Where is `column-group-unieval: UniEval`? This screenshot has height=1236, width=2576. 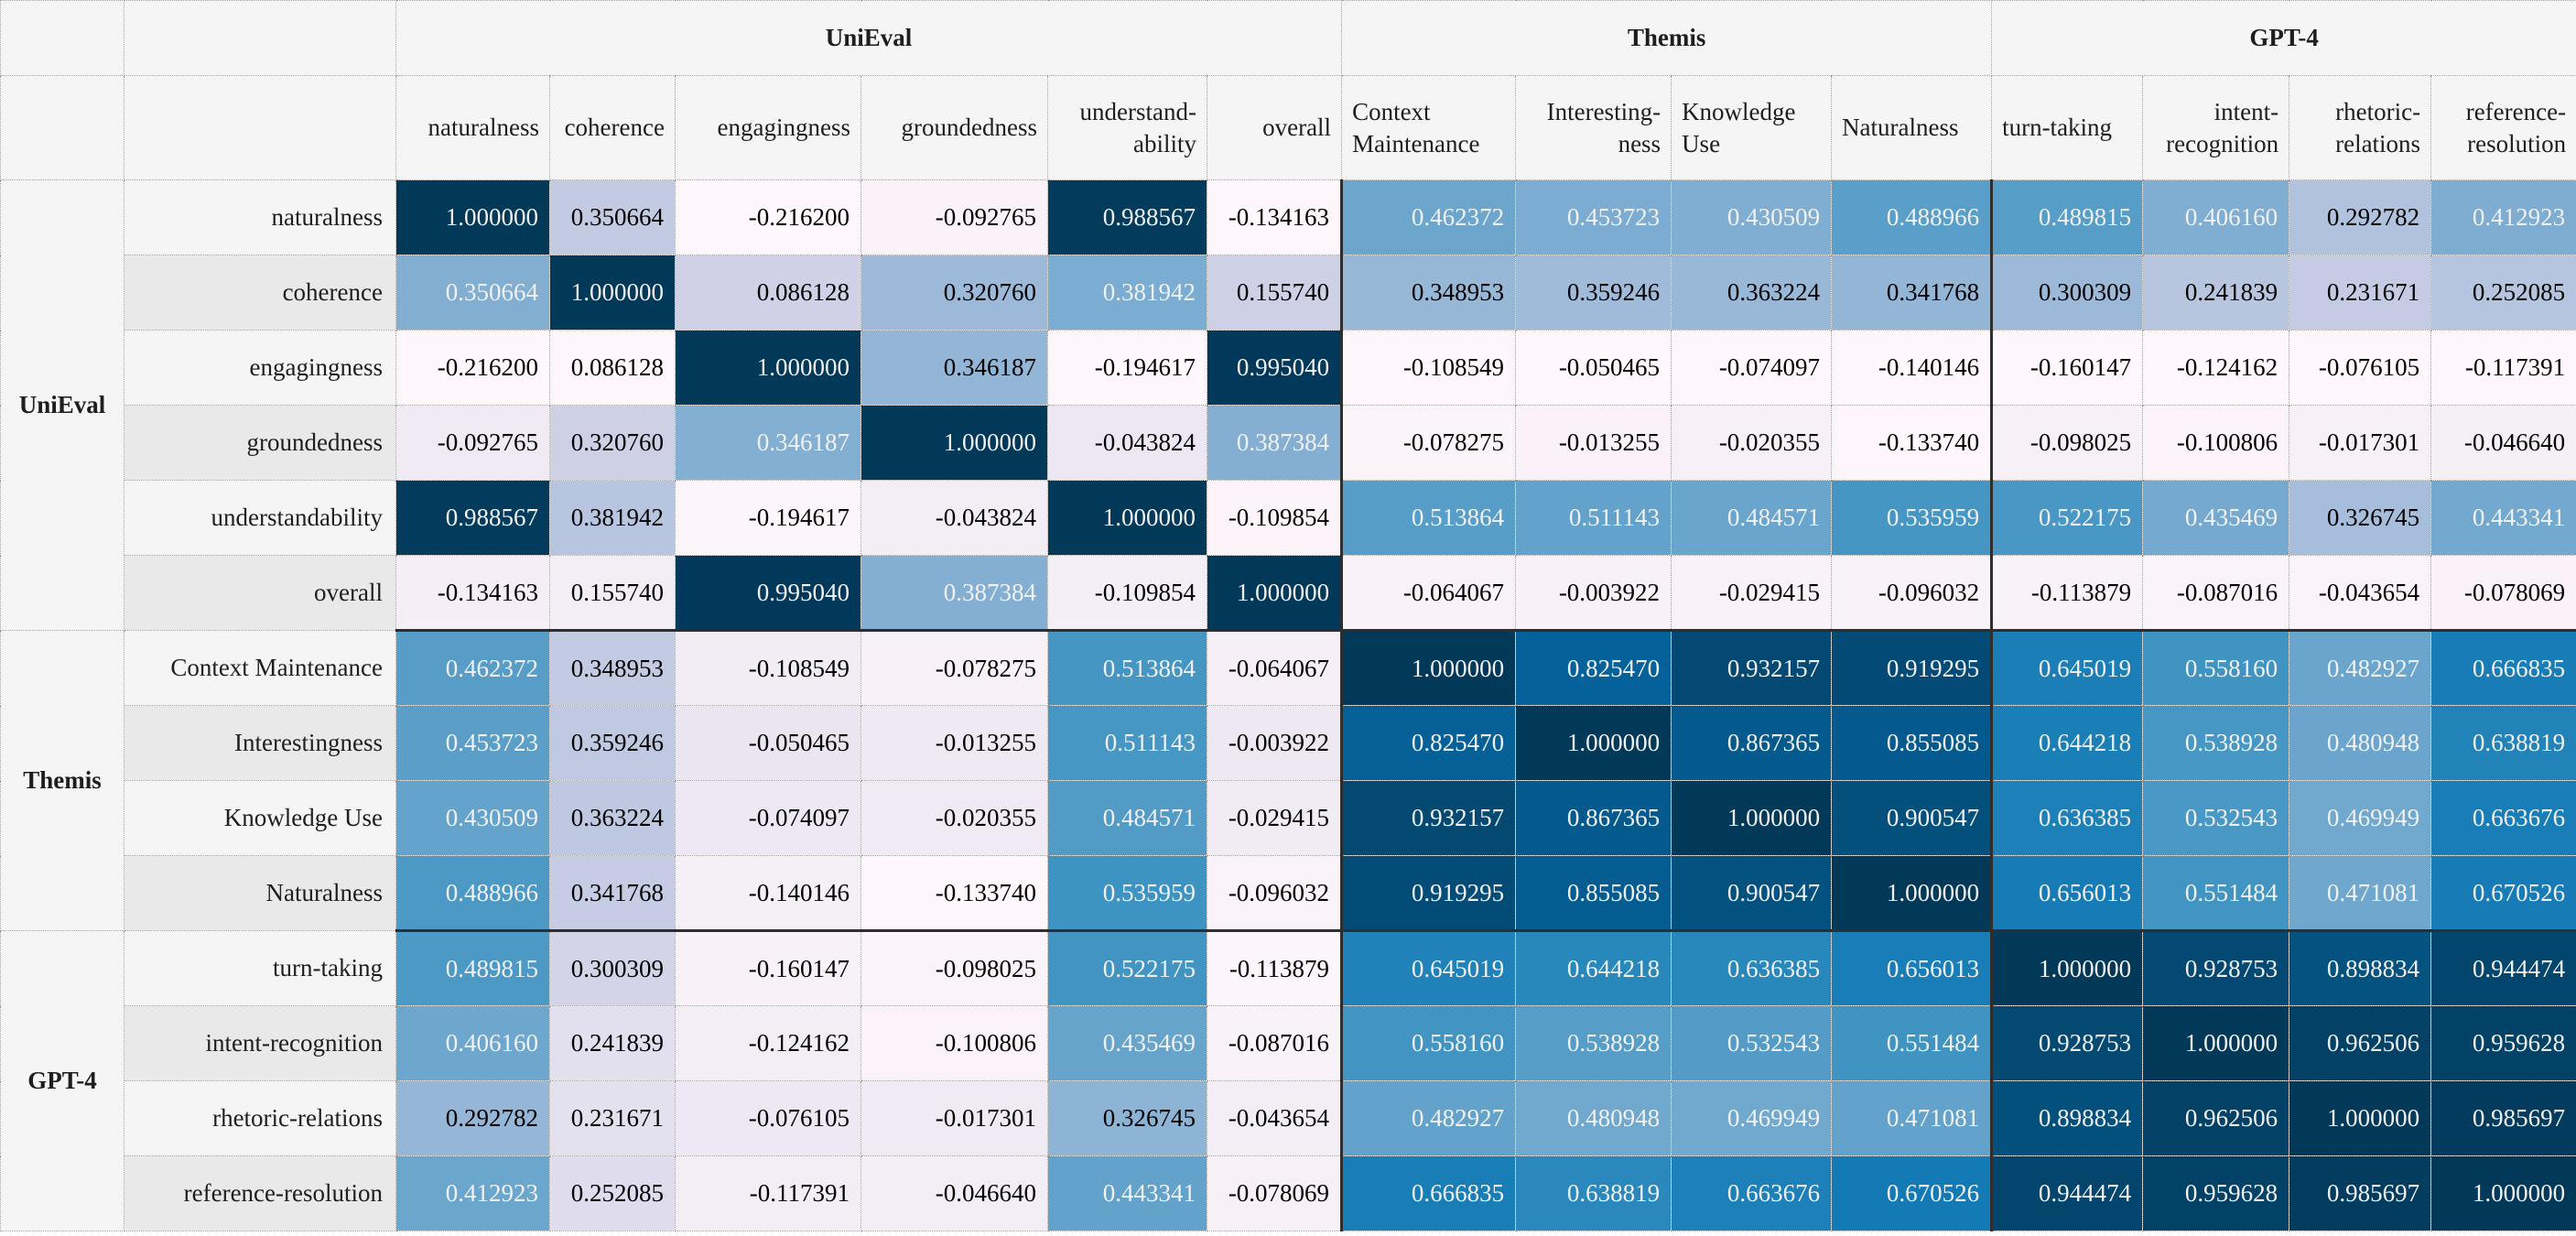
column-group-unieval: UniEval is located at coordinates (869, 38).